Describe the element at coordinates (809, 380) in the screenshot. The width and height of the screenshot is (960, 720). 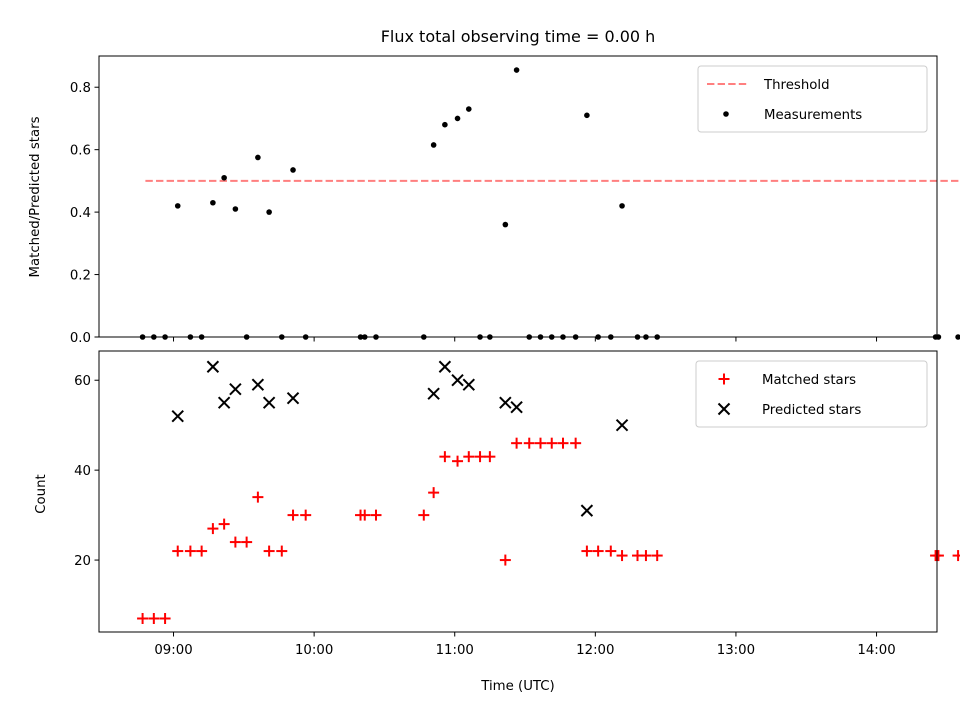
I see `bottom-legend-label: Matched stars` at that location.